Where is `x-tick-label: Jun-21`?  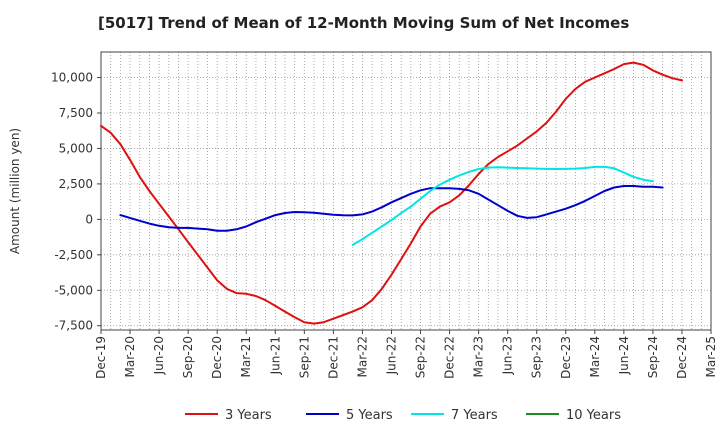 x-tick-label: Jun-21 is located at coordinates (275, 355).